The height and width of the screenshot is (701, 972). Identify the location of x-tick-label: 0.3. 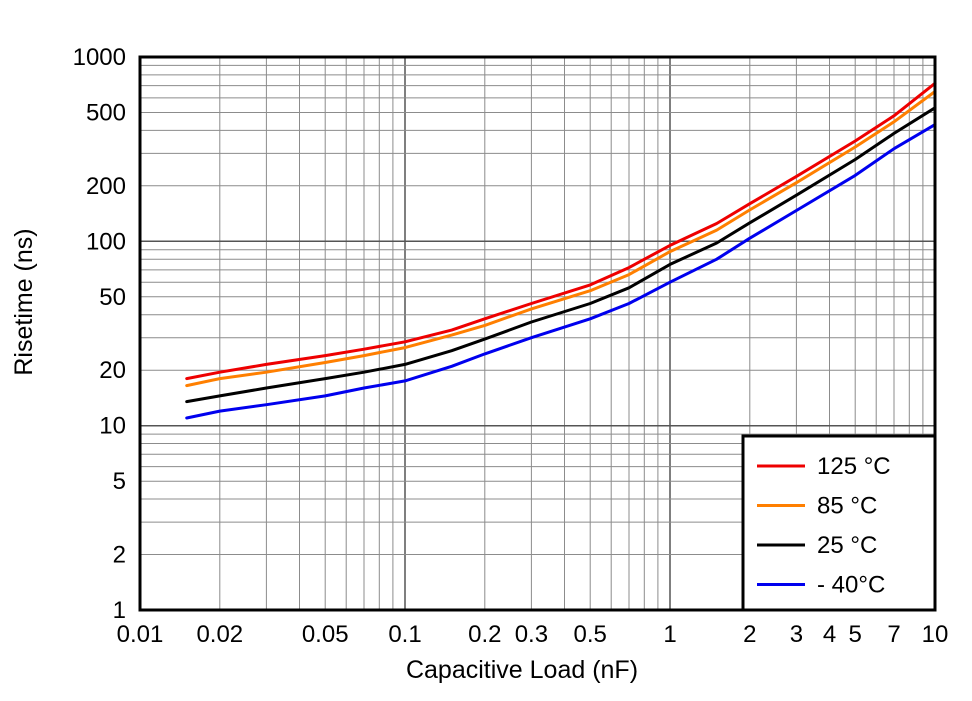
(531, 634).